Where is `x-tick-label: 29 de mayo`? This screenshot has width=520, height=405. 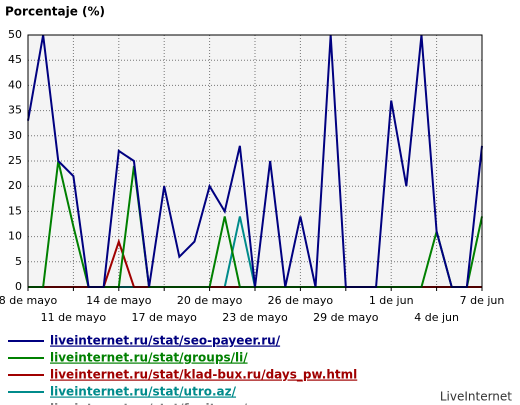 x-tick-label: 29 de mayo is located at coordinates (346, 317).